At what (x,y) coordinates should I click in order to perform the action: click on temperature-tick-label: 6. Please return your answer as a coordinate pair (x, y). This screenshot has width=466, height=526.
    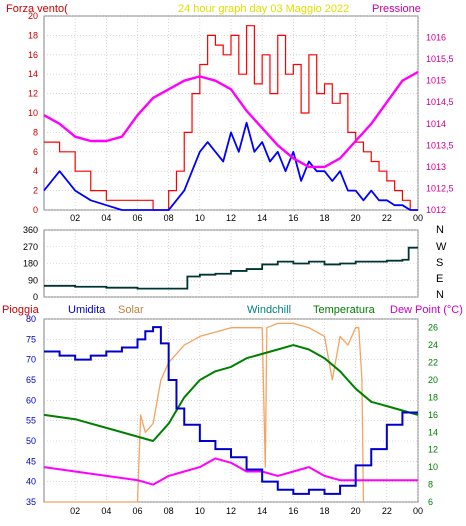
    Looking at the image, I should click on (430, 502).